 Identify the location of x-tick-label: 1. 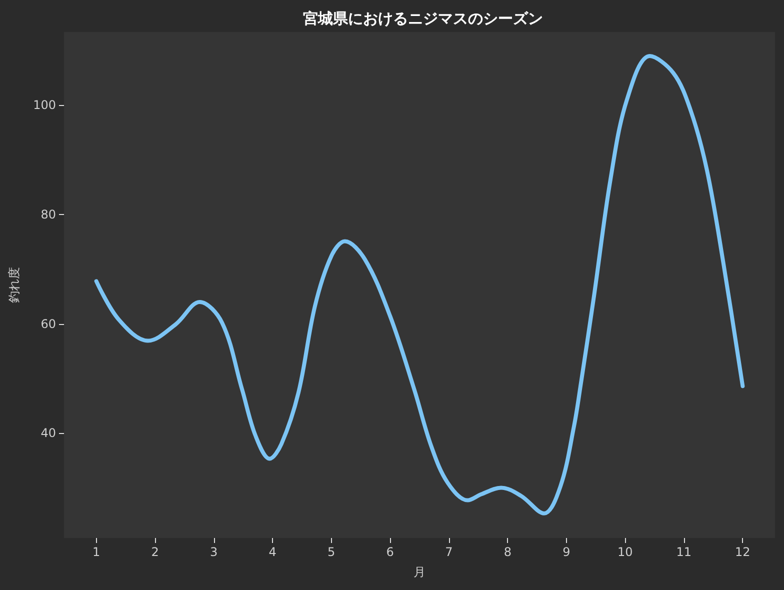
(96, 552).